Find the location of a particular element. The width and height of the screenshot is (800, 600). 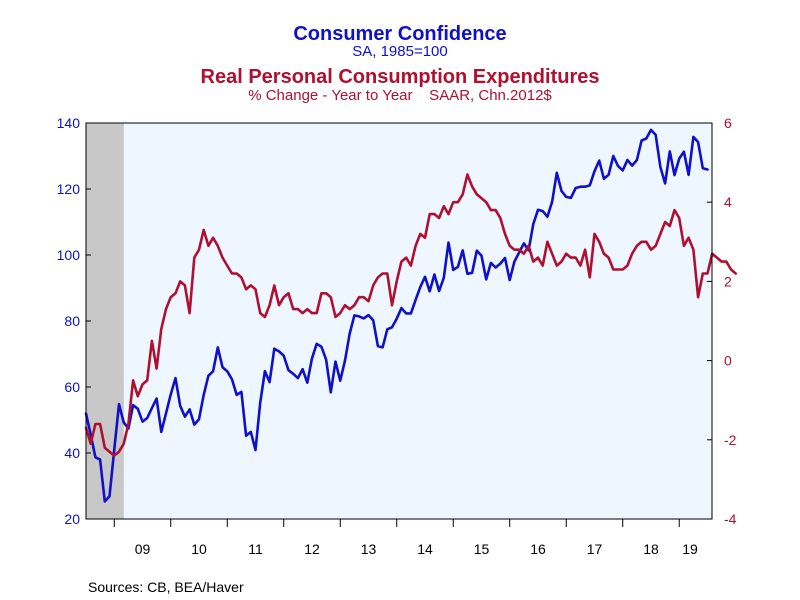

left-axis-tick-label: 20 is located at coordinates (72, 519).